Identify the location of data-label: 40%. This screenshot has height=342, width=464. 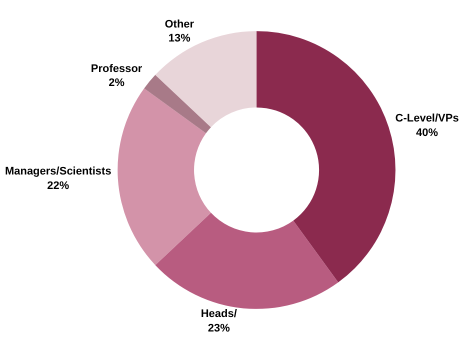
(427, 132).